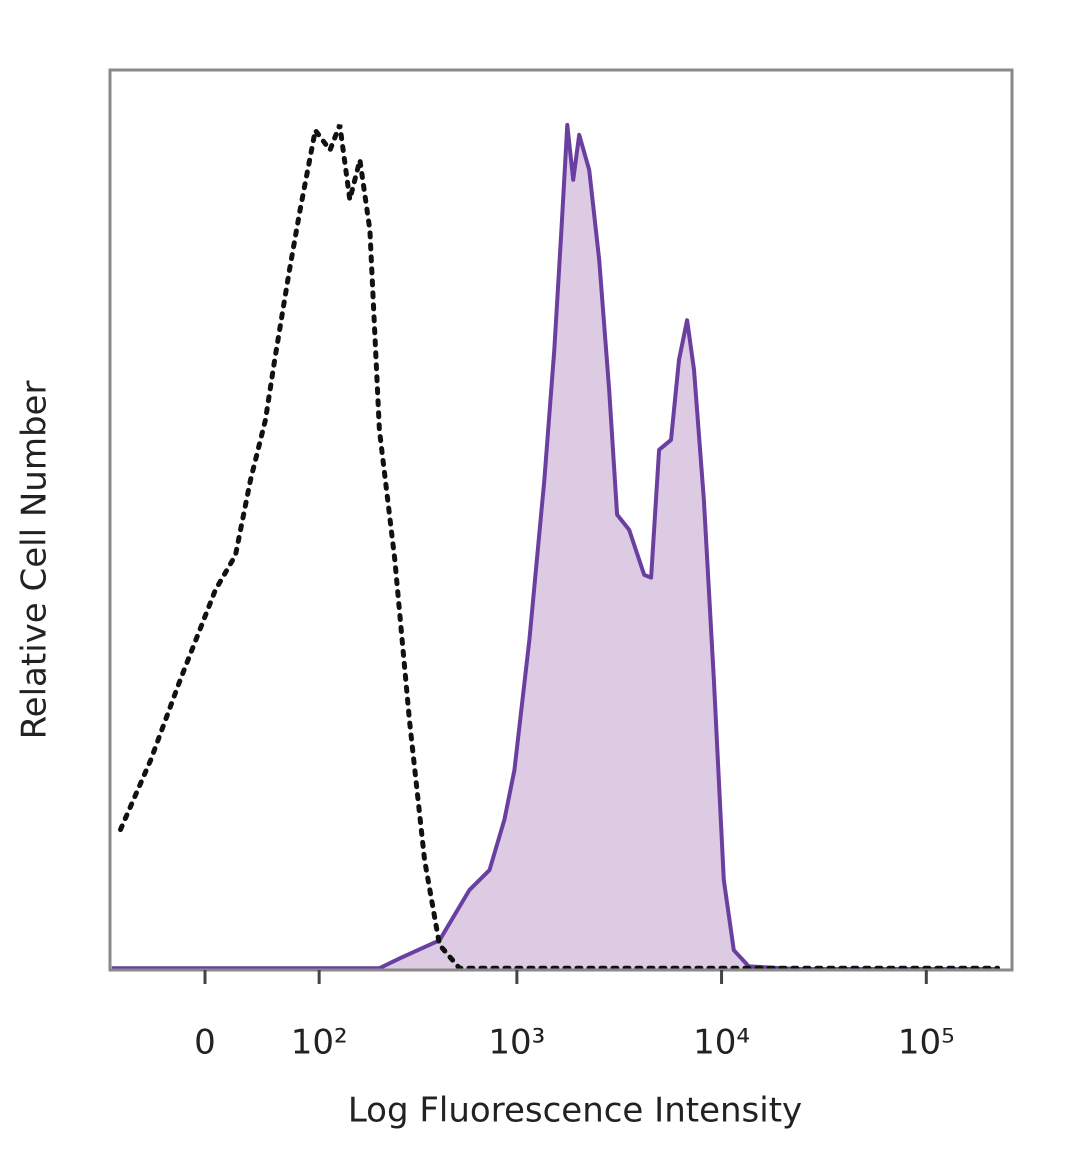  I want to click on x-tick-label: 10², so click(319, 1043).